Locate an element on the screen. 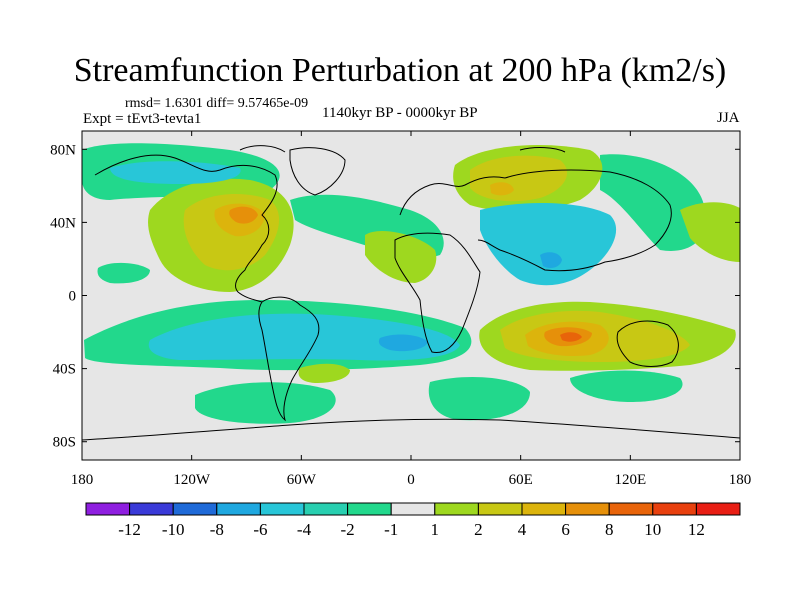 This screenshot has width=800, height=600. colorbar-labels: -12 -10 -8 -6 -4 -2 -1 1 2 4 6 8 10 12 is located at coordinates (411, 529).